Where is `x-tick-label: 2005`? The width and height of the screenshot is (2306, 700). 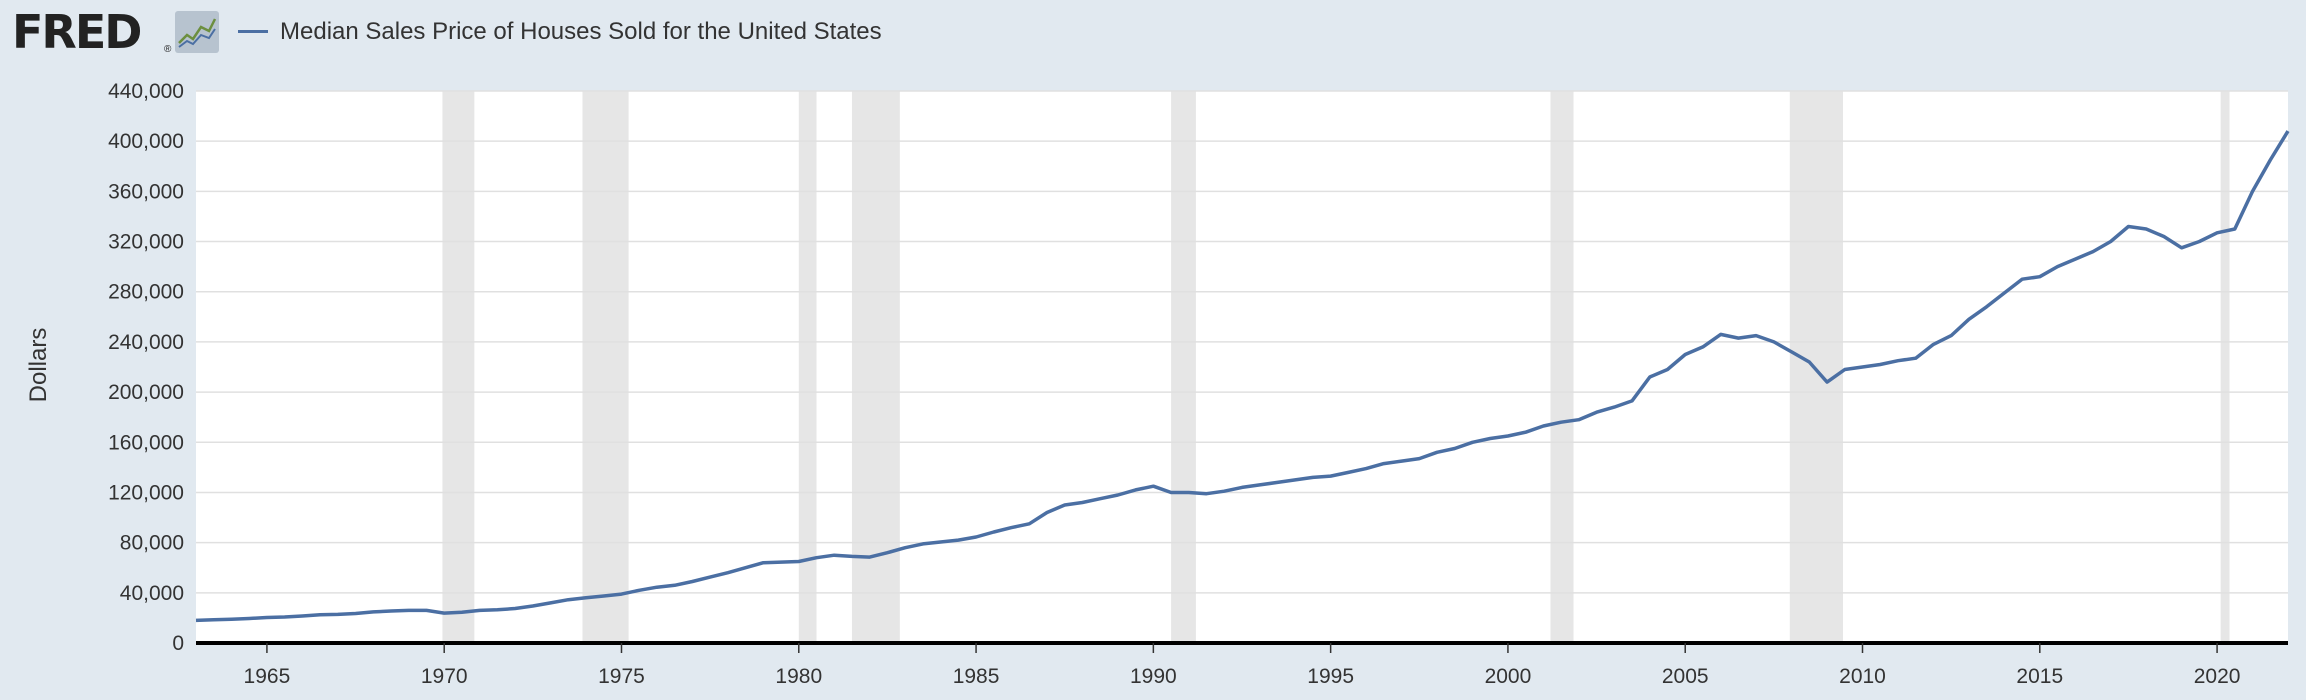
x-tick-label: 2005 is located at coordinates (1685, 676).